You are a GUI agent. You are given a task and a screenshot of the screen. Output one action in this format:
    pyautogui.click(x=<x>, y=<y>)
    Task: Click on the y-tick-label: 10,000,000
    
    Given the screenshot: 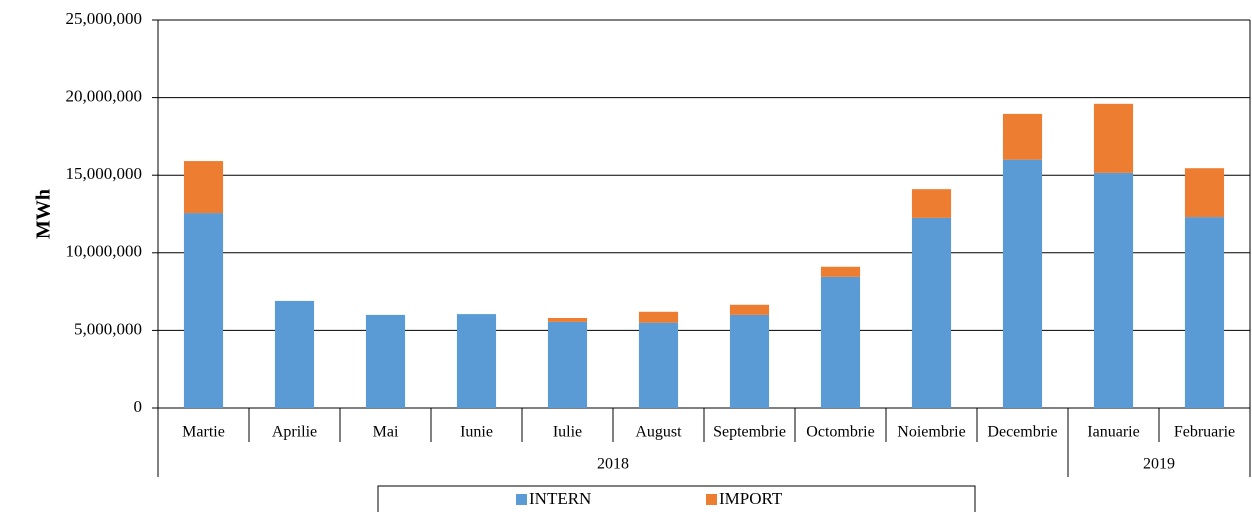 What is the action you would take?
    pyautogui.click(x=104, y=251)
    